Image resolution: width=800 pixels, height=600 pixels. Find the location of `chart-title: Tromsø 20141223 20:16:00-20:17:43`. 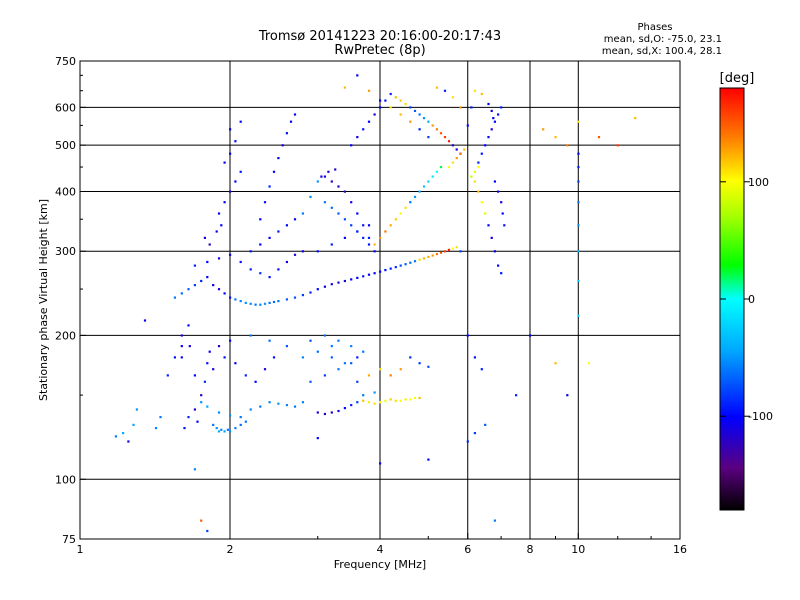

chart-title: Tromsø 20141223 20:16:00-20:17:43 is located at coordinates (379, 36).